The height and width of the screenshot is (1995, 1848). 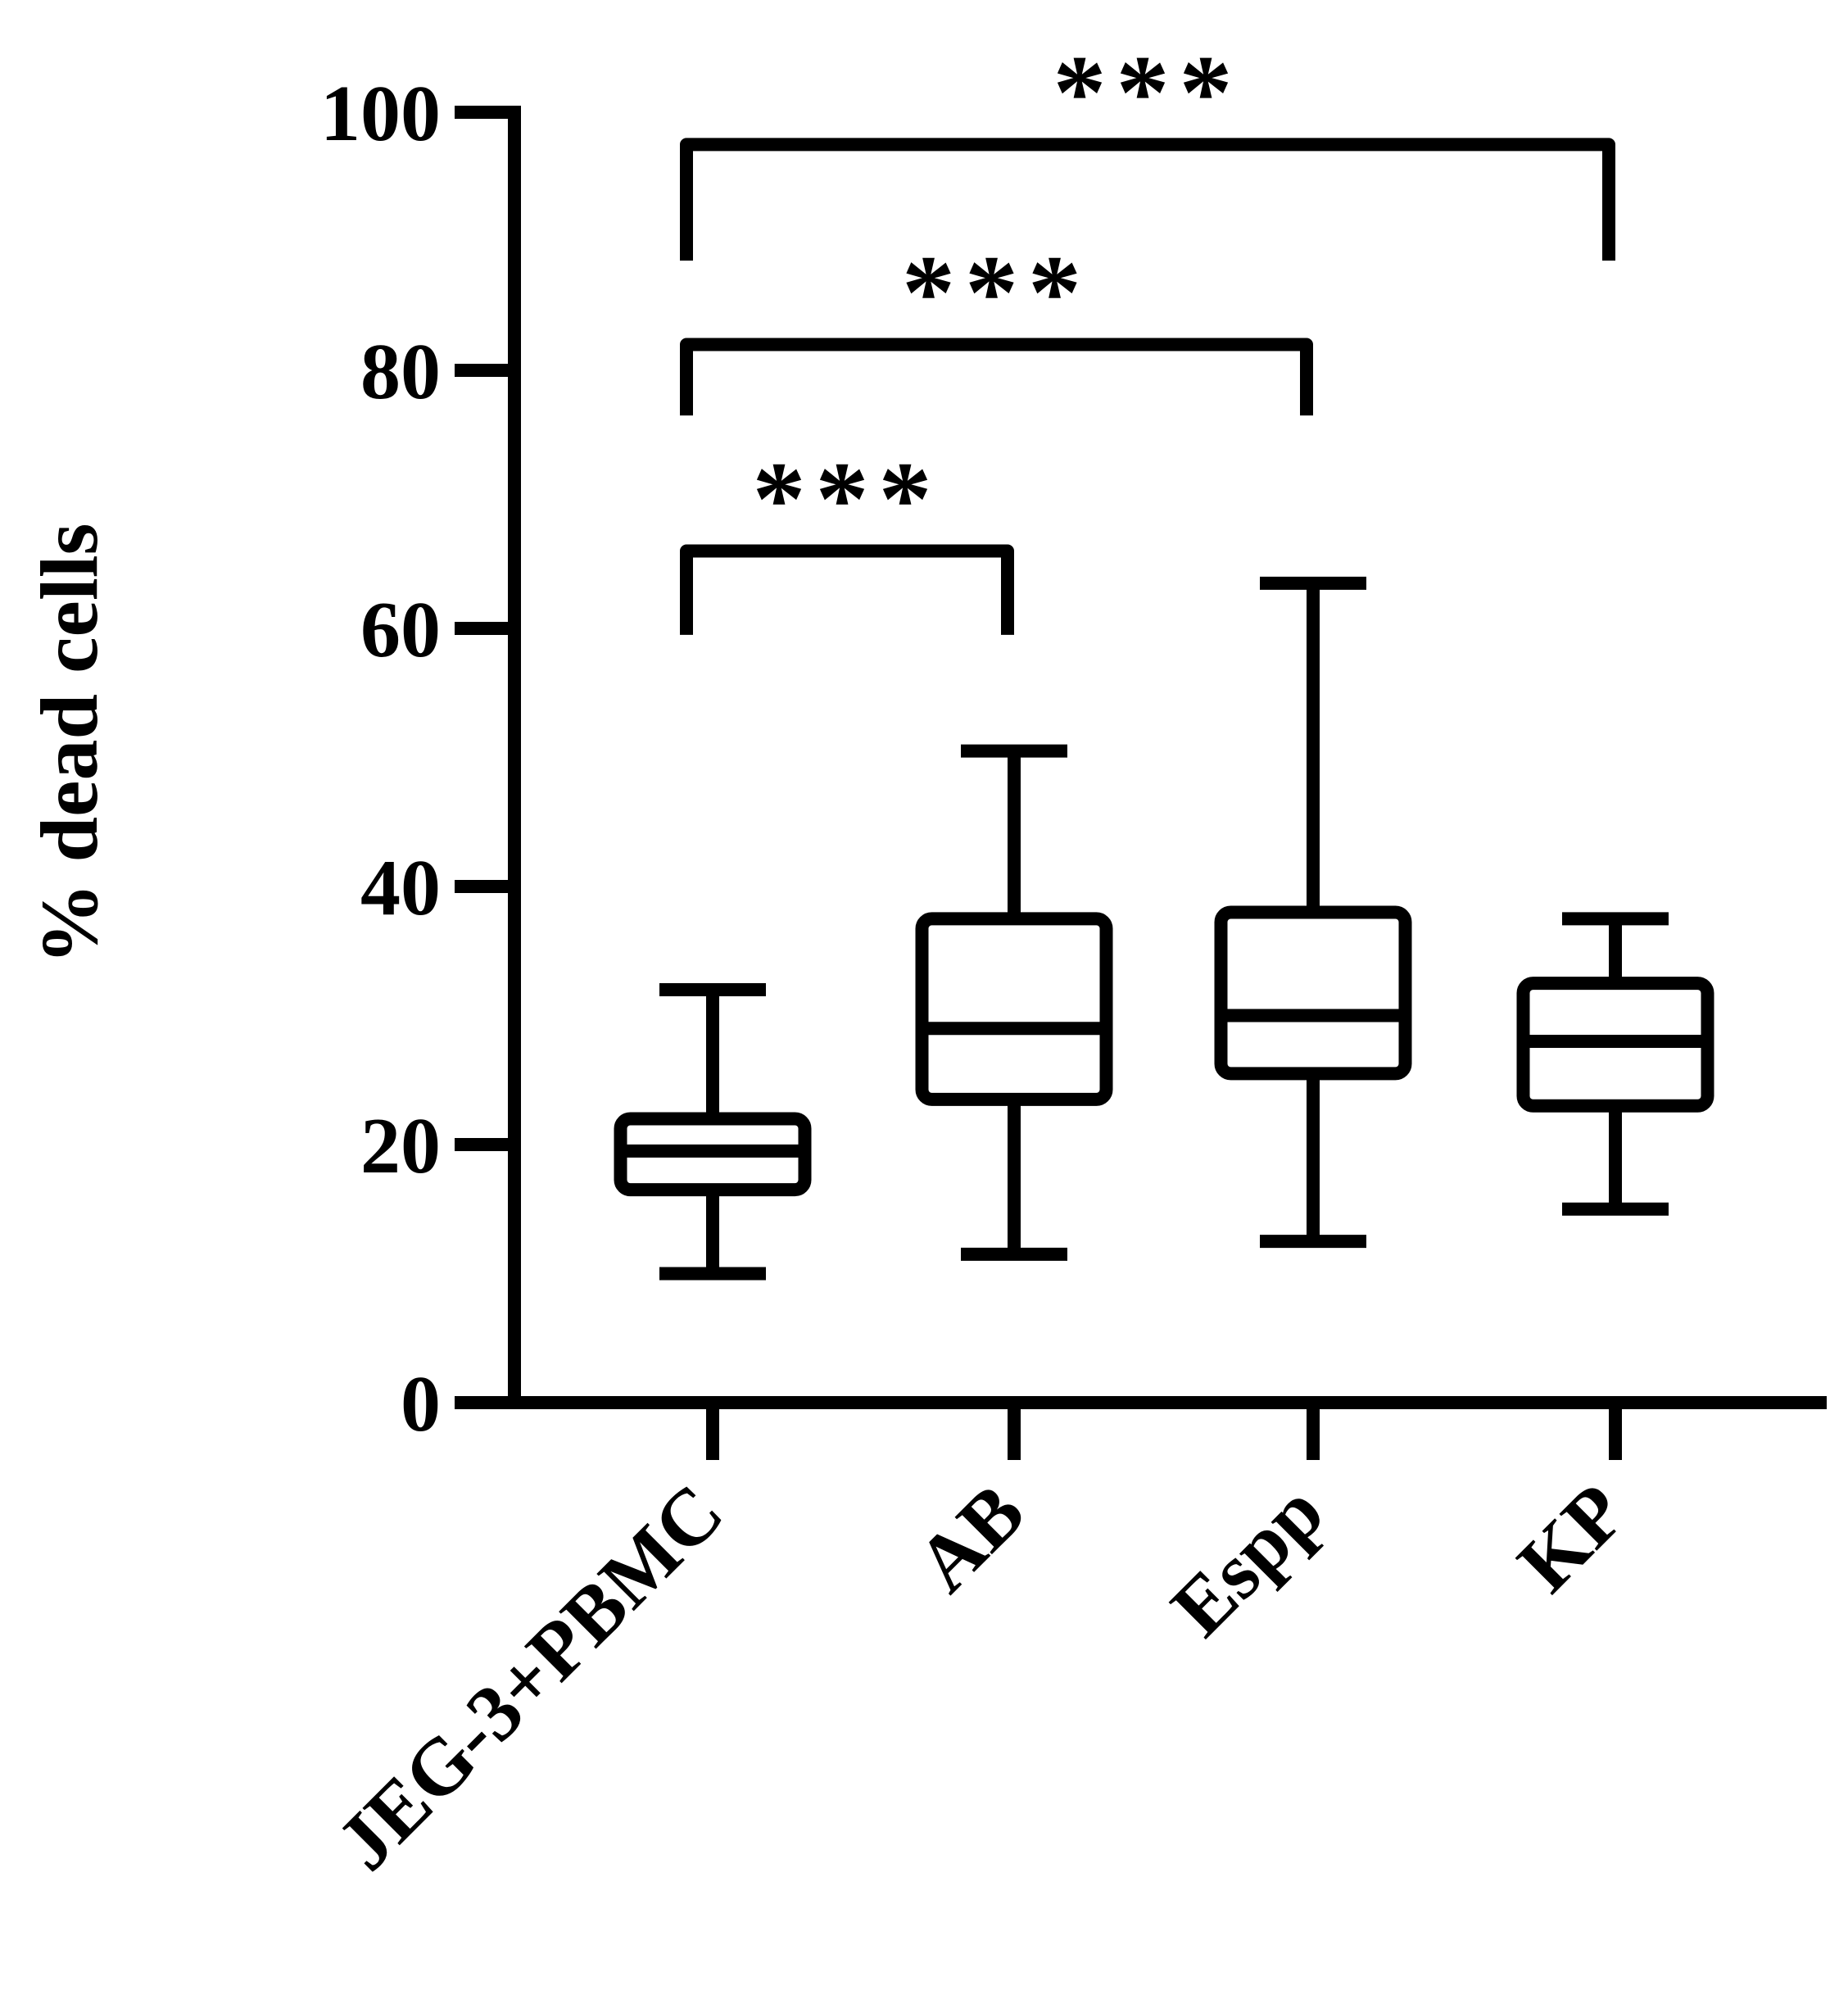 What do you see at coordinates (530, 1677) in the screenshot?
I see `x-category-label: JEG-3+PBMC` at bounding box center [530, 1677].